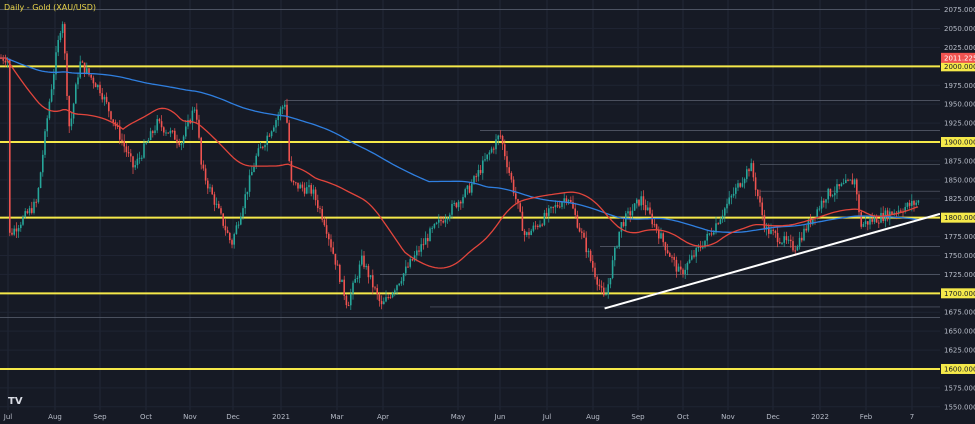 The image size is (975, 424). Describe the element at coordinates (959, 256) in the screenshot. I see `y-tick-label: 1750.000` at that location.